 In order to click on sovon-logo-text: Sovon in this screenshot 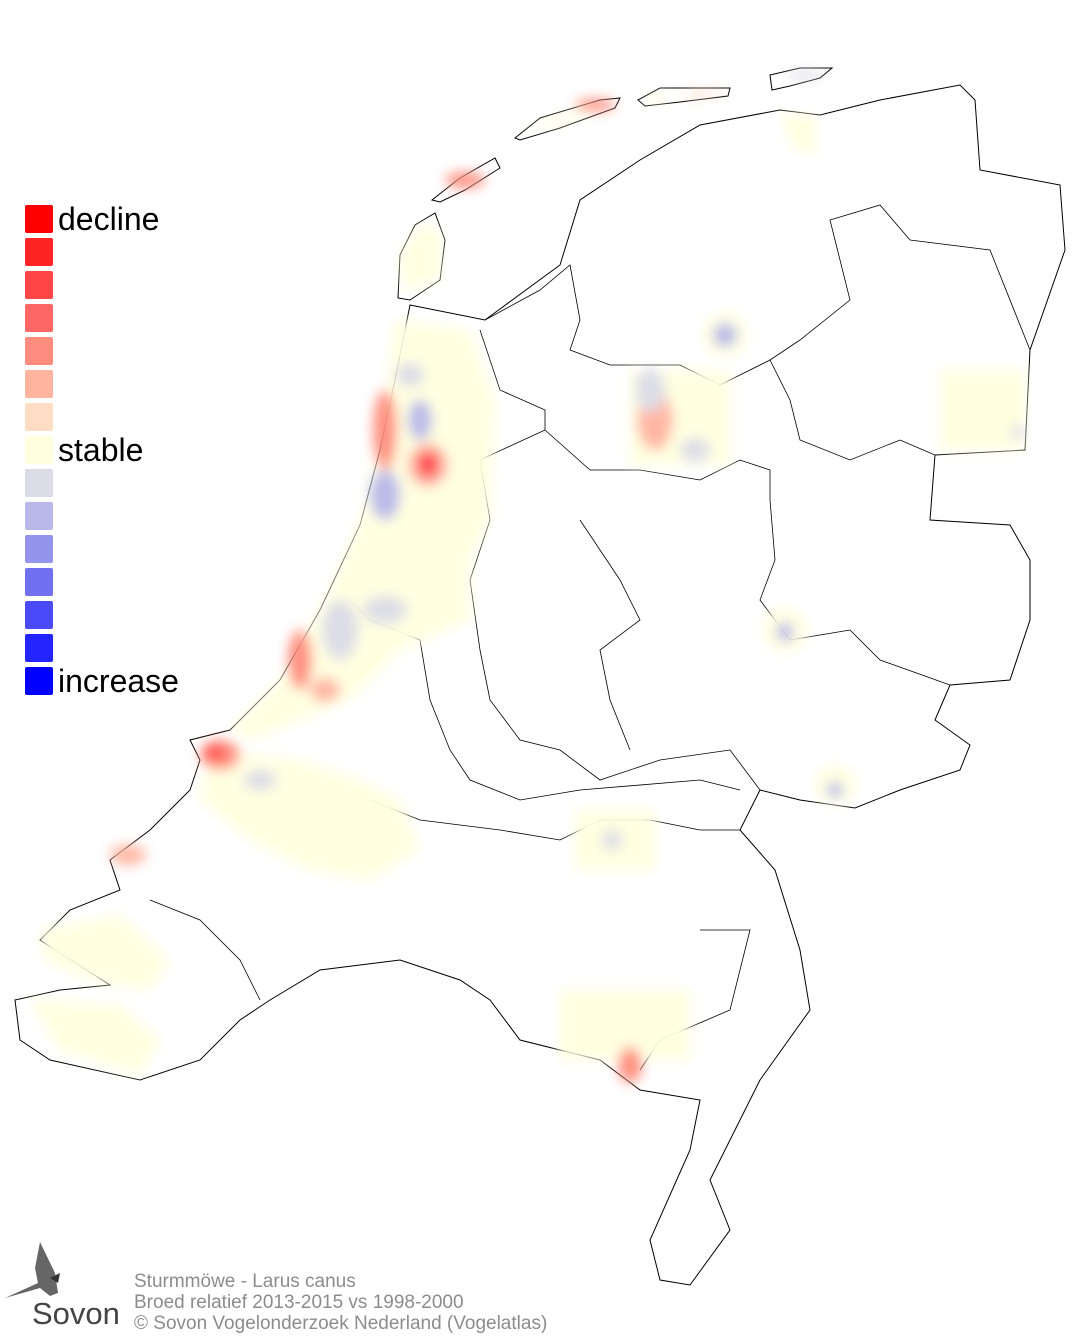, I will do `click(76, 1313)`.